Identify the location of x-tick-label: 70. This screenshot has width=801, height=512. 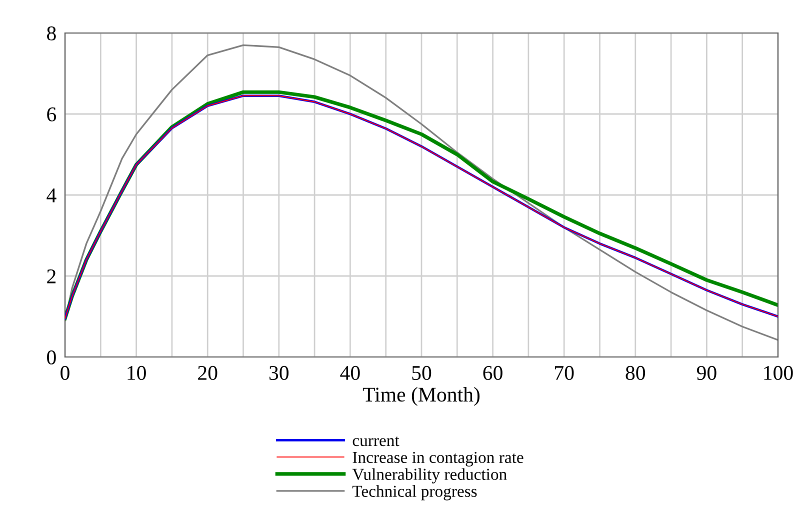
(564, 373).